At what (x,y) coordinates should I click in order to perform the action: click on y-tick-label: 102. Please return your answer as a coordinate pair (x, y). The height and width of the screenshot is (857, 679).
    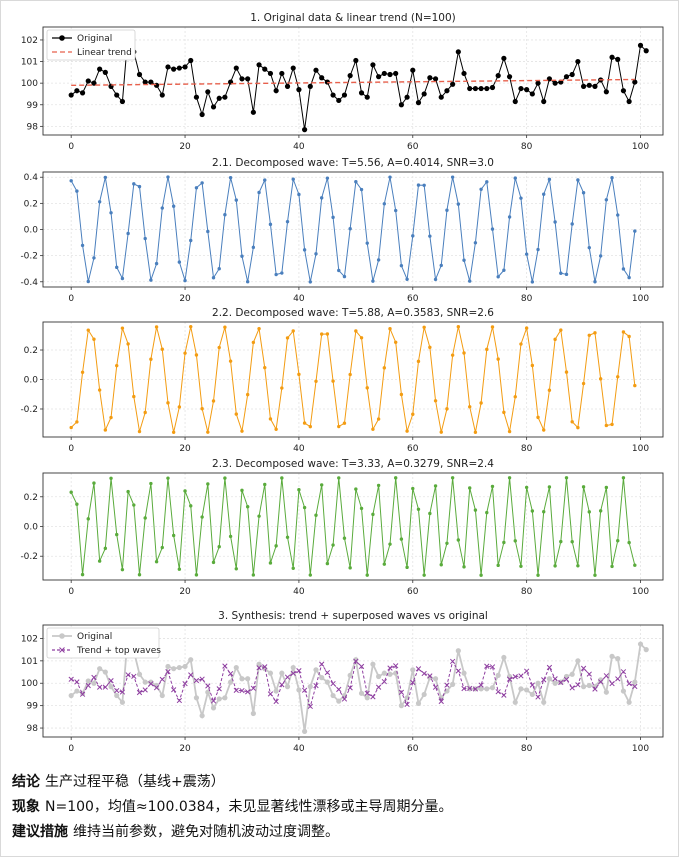
    Looking at the image, I should click on (29, 639).